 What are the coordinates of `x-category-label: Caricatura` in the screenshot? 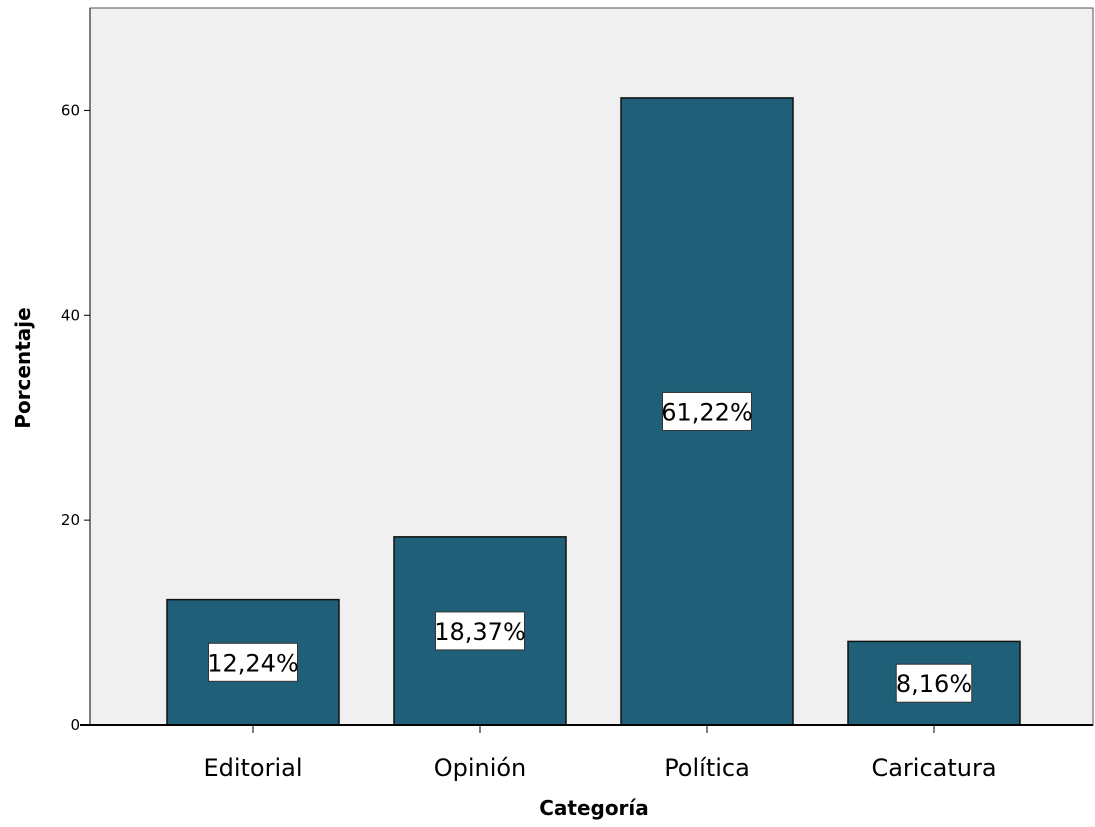 It's located at (933, 768).